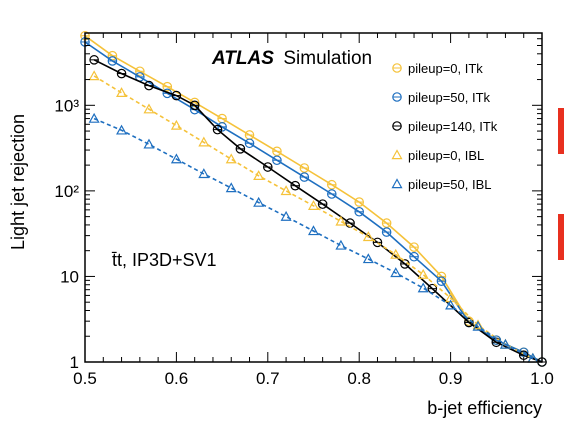 This screenshot has height=427, width=564. I want to click on y-tick-labels: 1 10 10² 10³, so click(66, 234).